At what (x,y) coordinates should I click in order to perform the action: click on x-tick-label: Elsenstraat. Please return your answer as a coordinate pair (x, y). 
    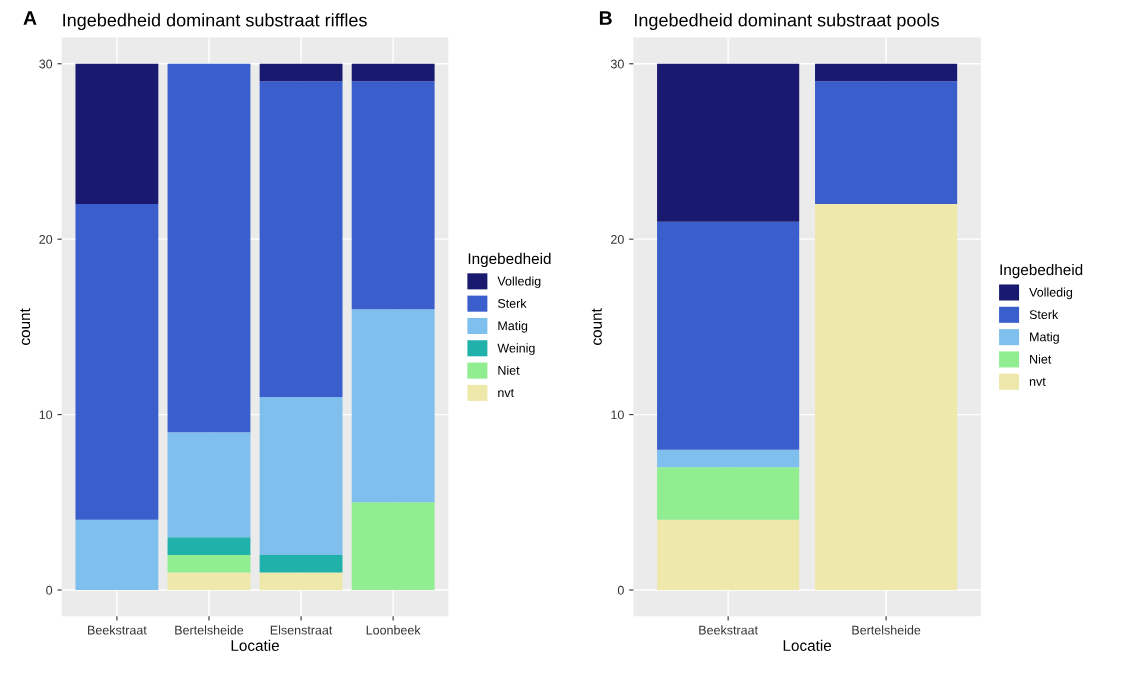
    Looking at the image, I should click on (301, 630).